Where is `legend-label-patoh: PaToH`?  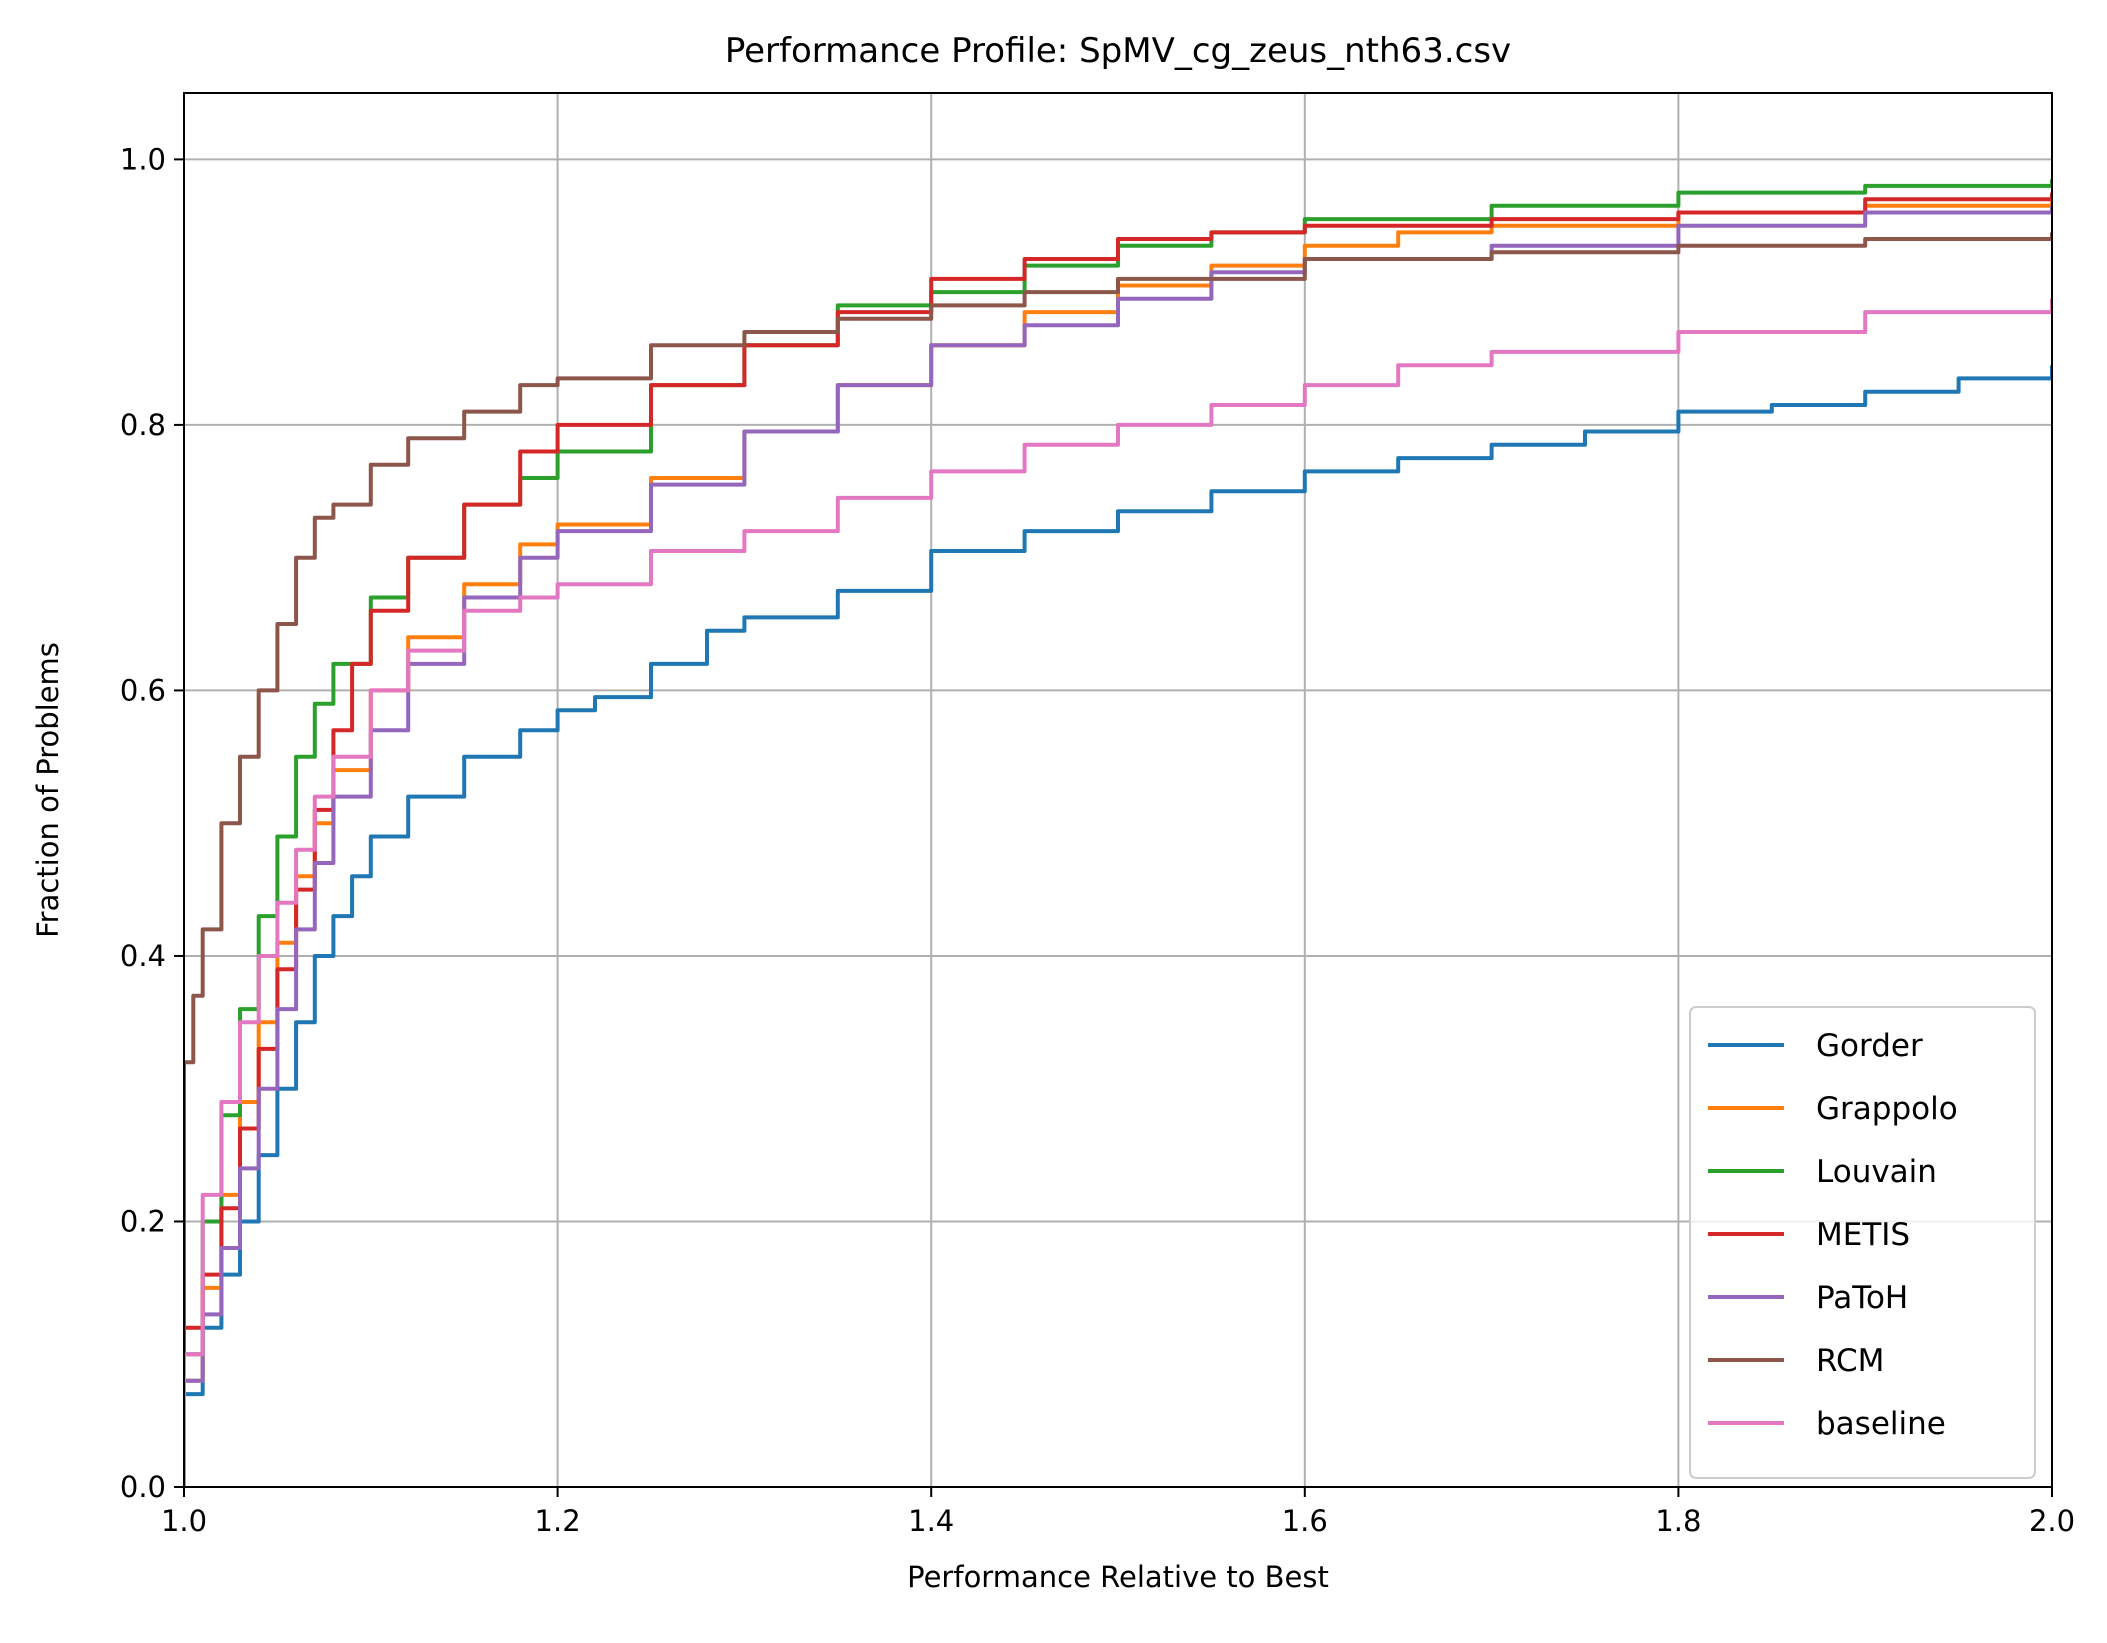 legend-label-patoh: PaToH is located at coordinates (1862, 1298).